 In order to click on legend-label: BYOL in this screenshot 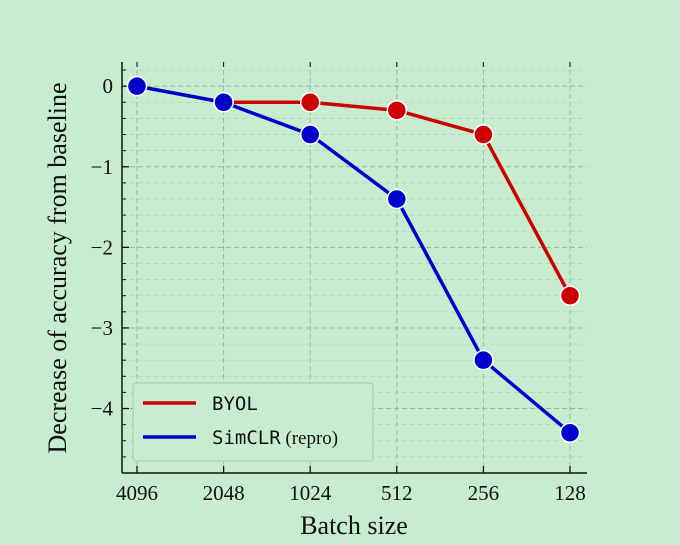, I will do `click(235, 404)`.